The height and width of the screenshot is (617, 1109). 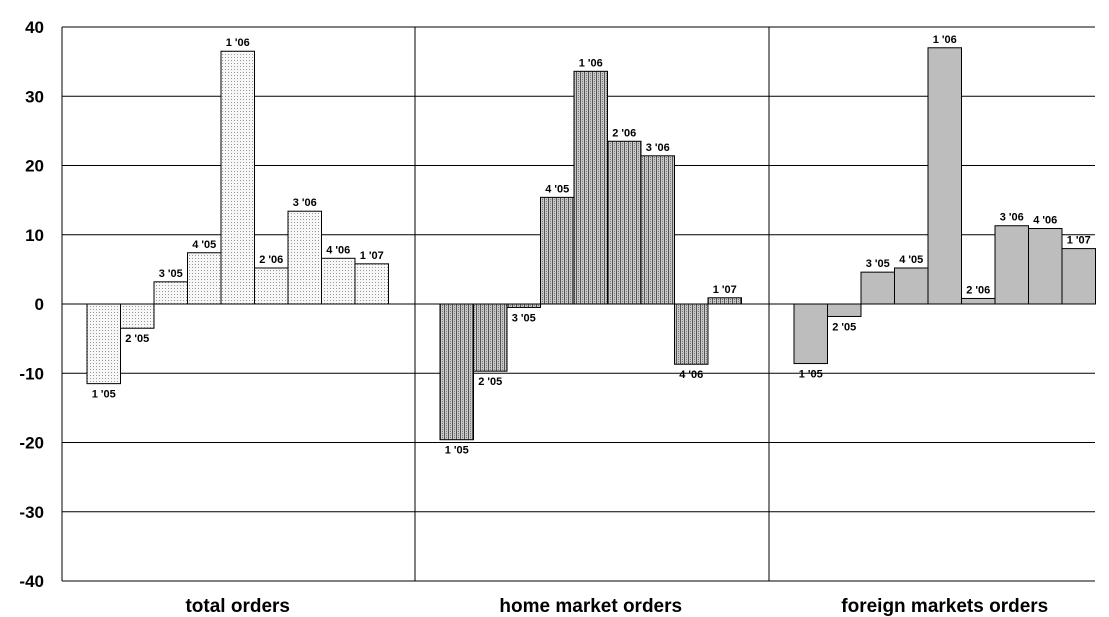 What do you see at coordinates (39, 304) in the screenshot?
I see `y-tick-label: 0` at bounding box center [39, 304].